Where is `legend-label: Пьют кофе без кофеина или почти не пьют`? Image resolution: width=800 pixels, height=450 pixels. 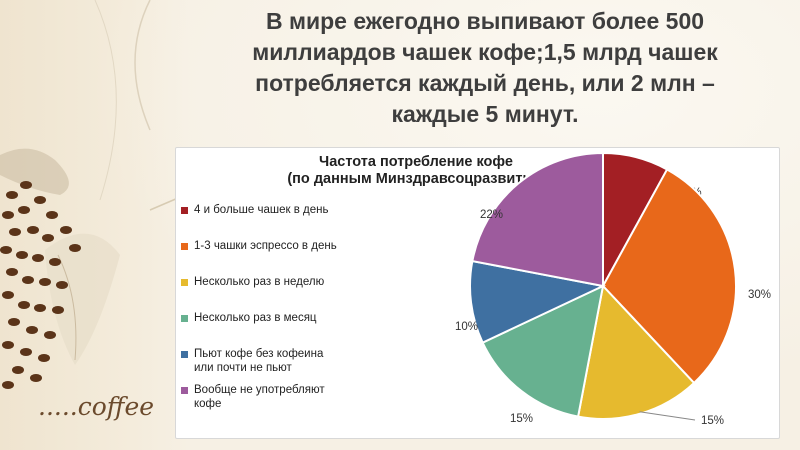
legend-label: Пьют кофе без кофеина или почти не пьют is located at coordinates (259, 361).